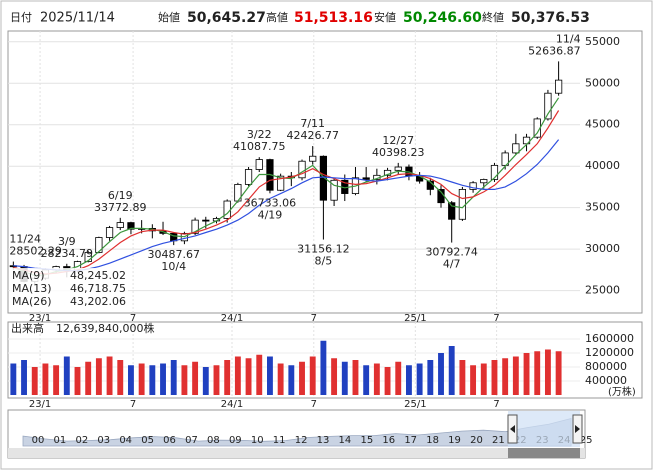 The image size is (653, 470). I want to click on volume-unit: (万株), so click(622, 391).